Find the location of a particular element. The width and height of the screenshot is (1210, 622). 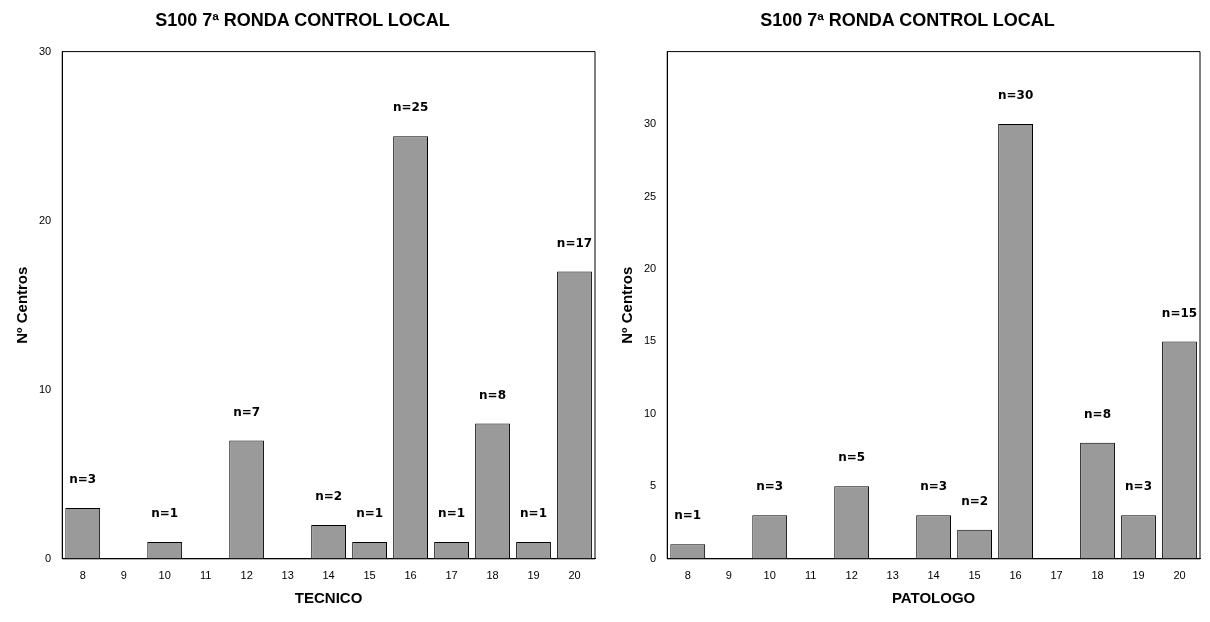

y-tick-label: 5 is located at coordinates (653, 485).